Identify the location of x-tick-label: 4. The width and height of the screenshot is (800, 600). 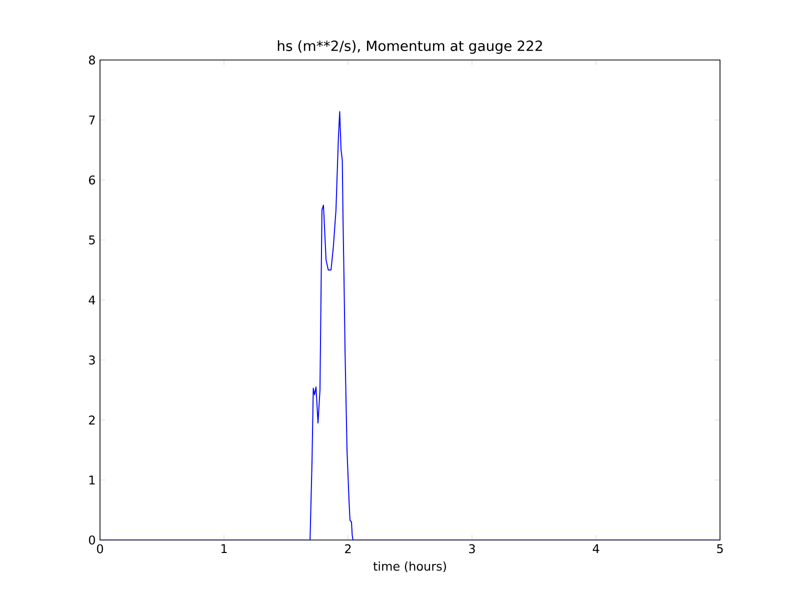
(596, 548).